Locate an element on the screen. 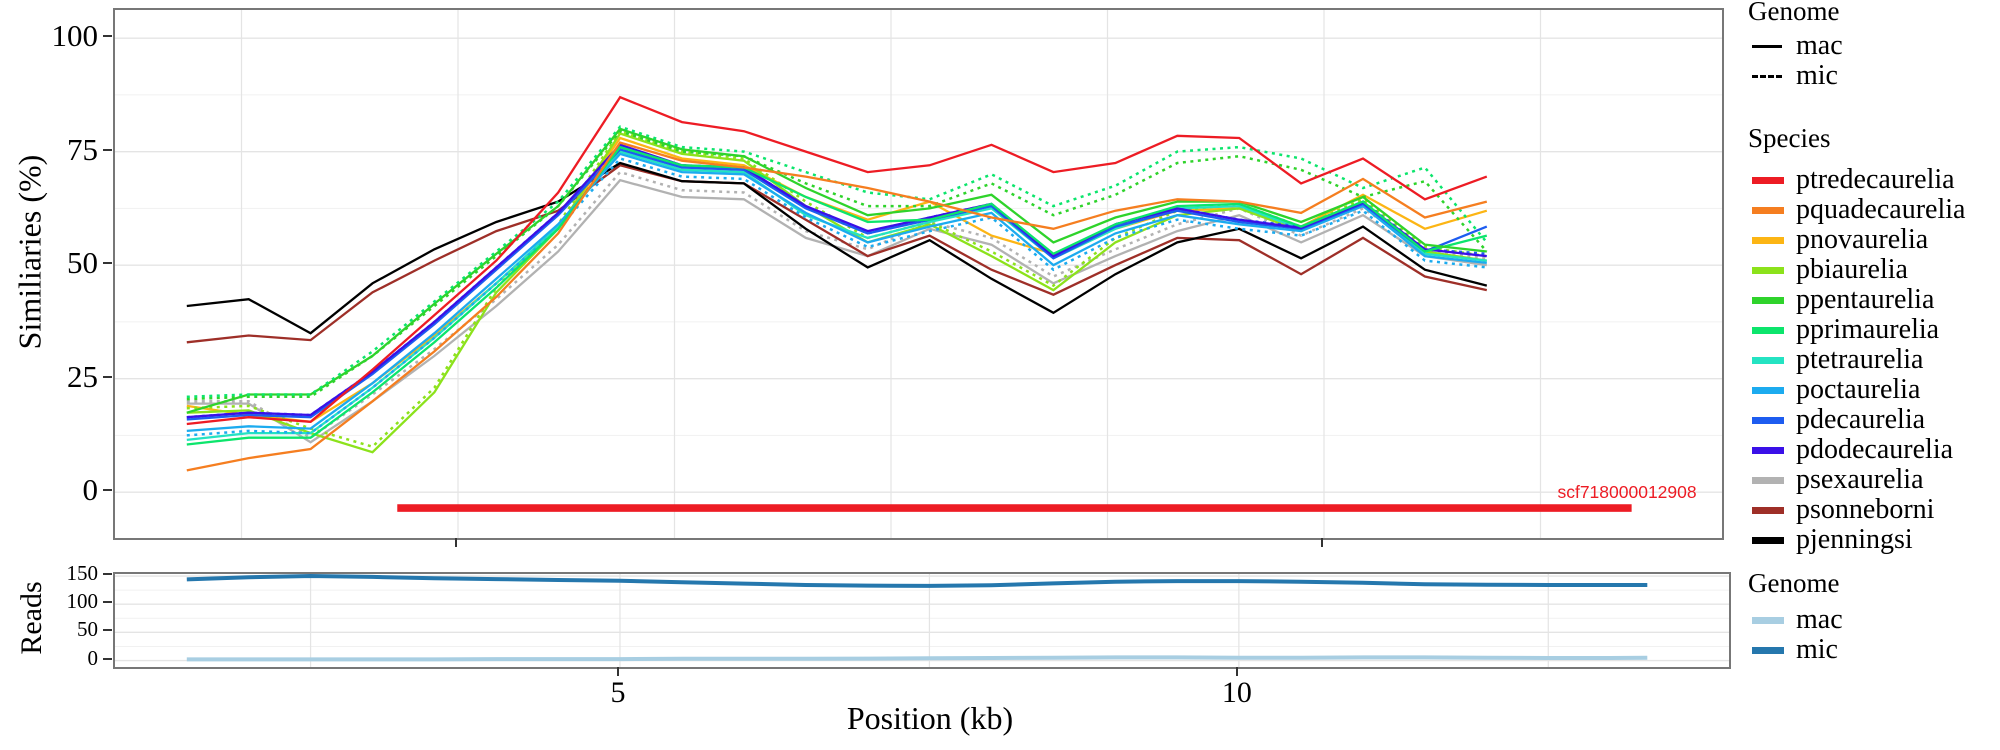  legend-item-label: pprimaurelia is located at coordinates (1868, 329).